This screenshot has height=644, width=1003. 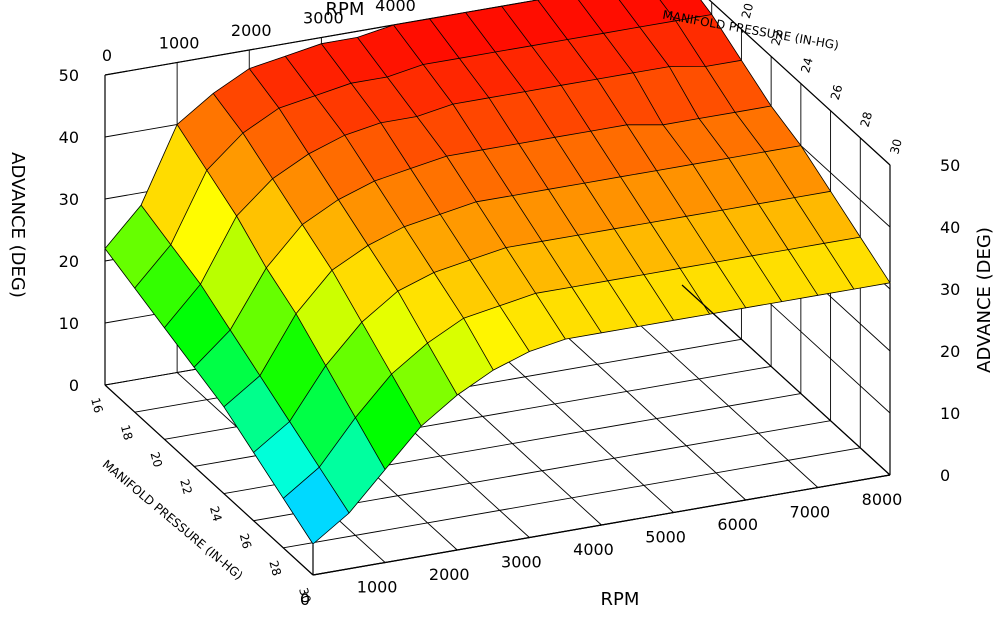 I want to click on right-floor-edge, so click(x=786, y=380).